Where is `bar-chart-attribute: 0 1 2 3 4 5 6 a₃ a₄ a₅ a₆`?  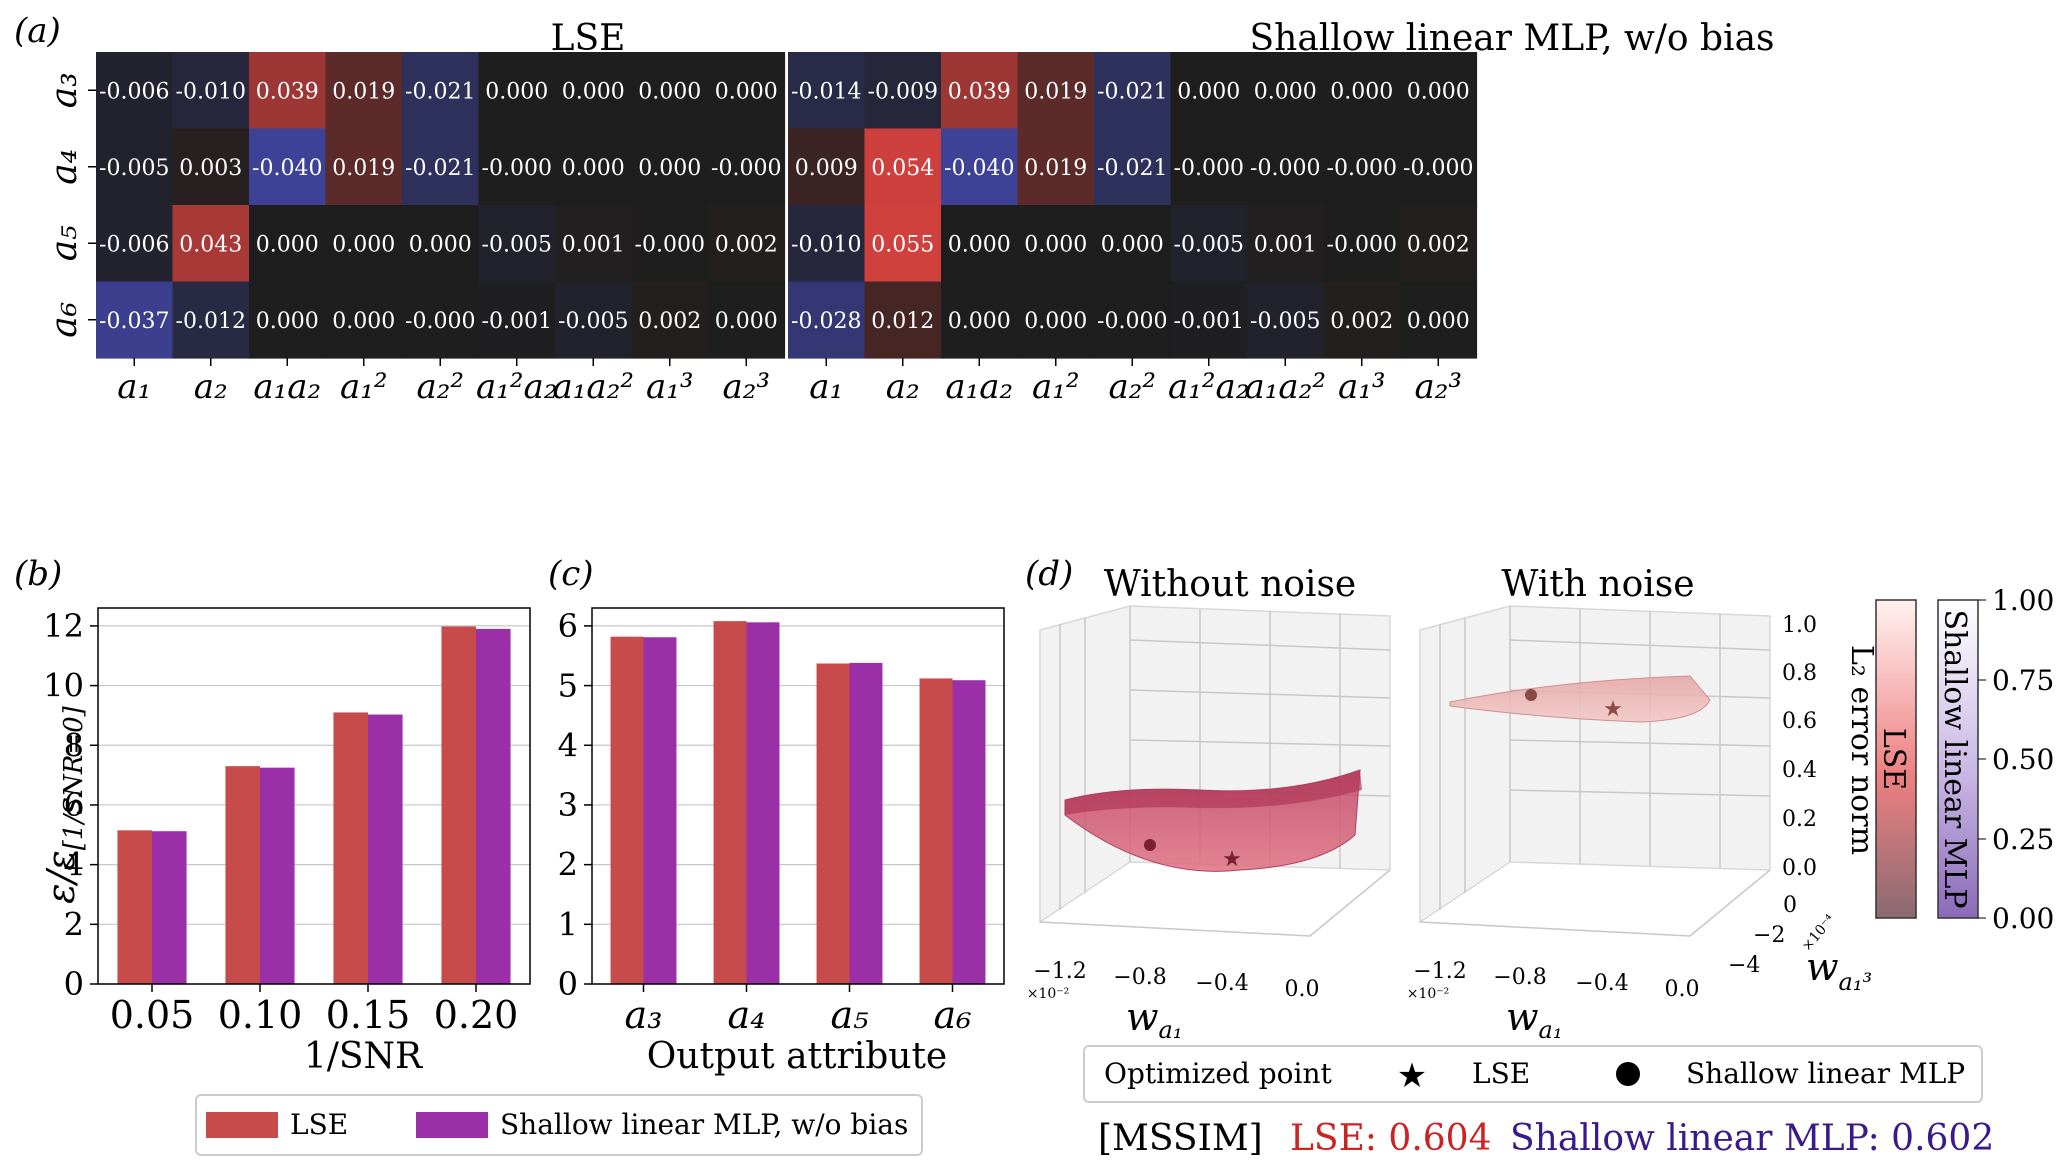 bar-chart-attribute: 0 1 2 3 4 5 6 a₃ a₄ a₅ a₆ is located at coordinates (781, 822).